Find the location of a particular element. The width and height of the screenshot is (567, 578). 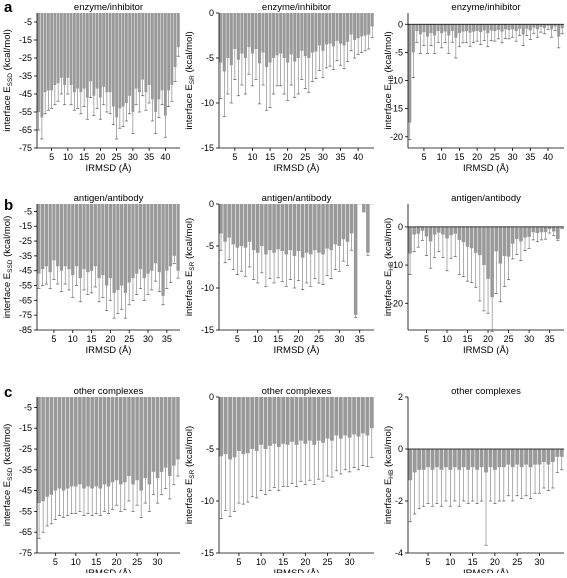

x-tick-label: 25 is located at coordinates (305, 157).